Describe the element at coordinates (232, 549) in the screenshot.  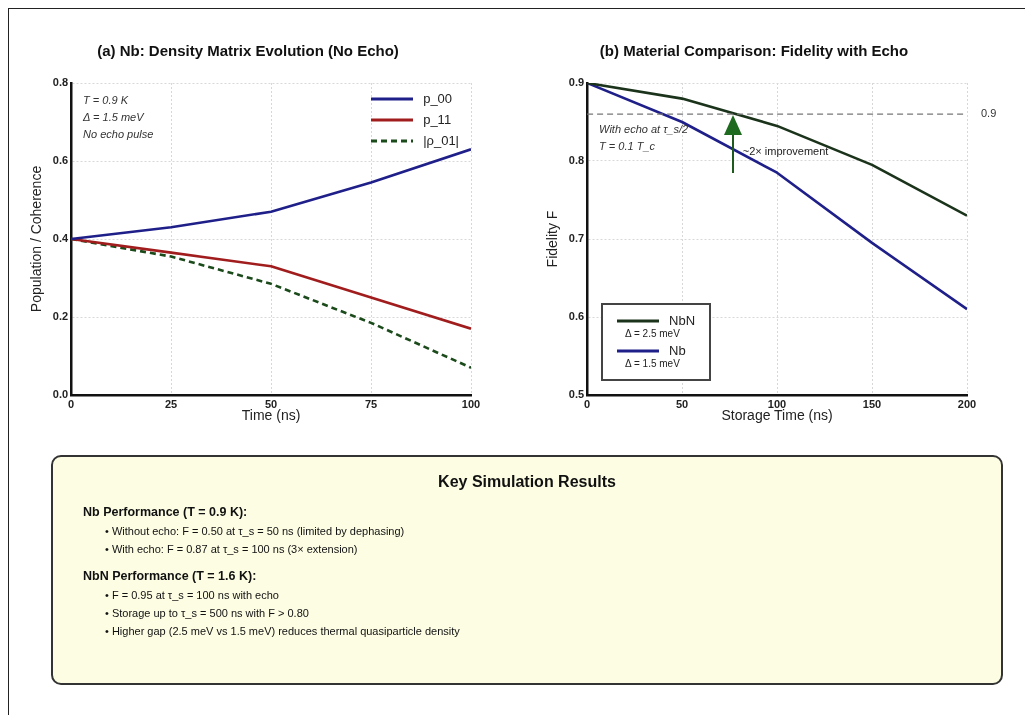
I see `text: • With echo: F = 0.87 at τ_s = 100 ns (3× extension)` at that location.